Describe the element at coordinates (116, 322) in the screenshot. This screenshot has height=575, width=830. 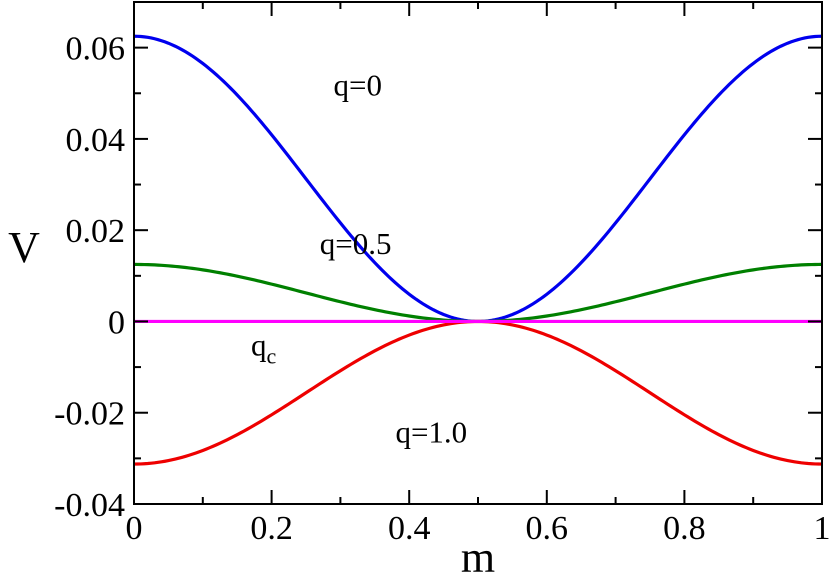
I see `y-tick-label: 0` at that location.